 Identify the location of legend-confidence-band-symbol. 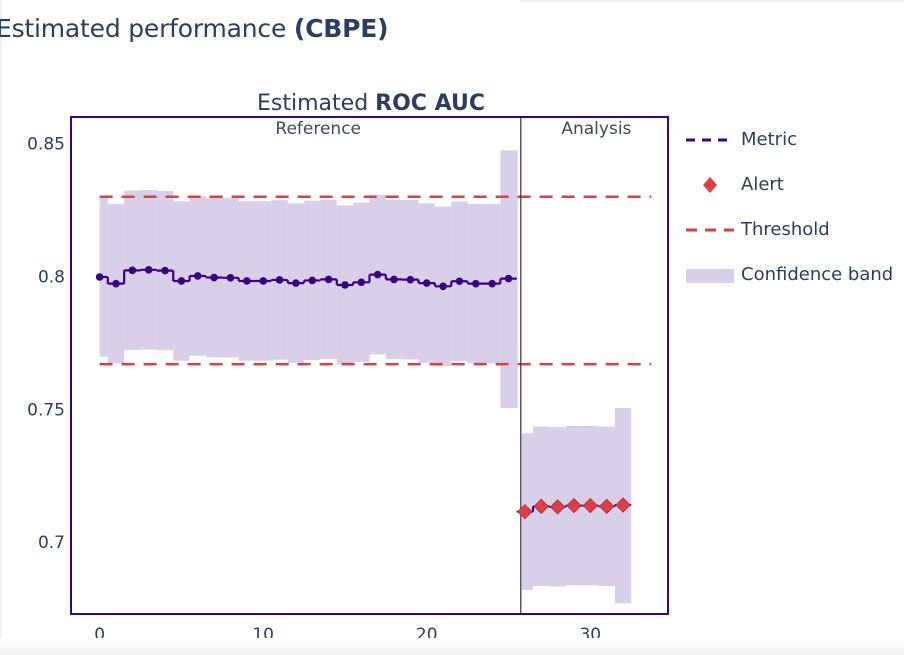
(710, 276).